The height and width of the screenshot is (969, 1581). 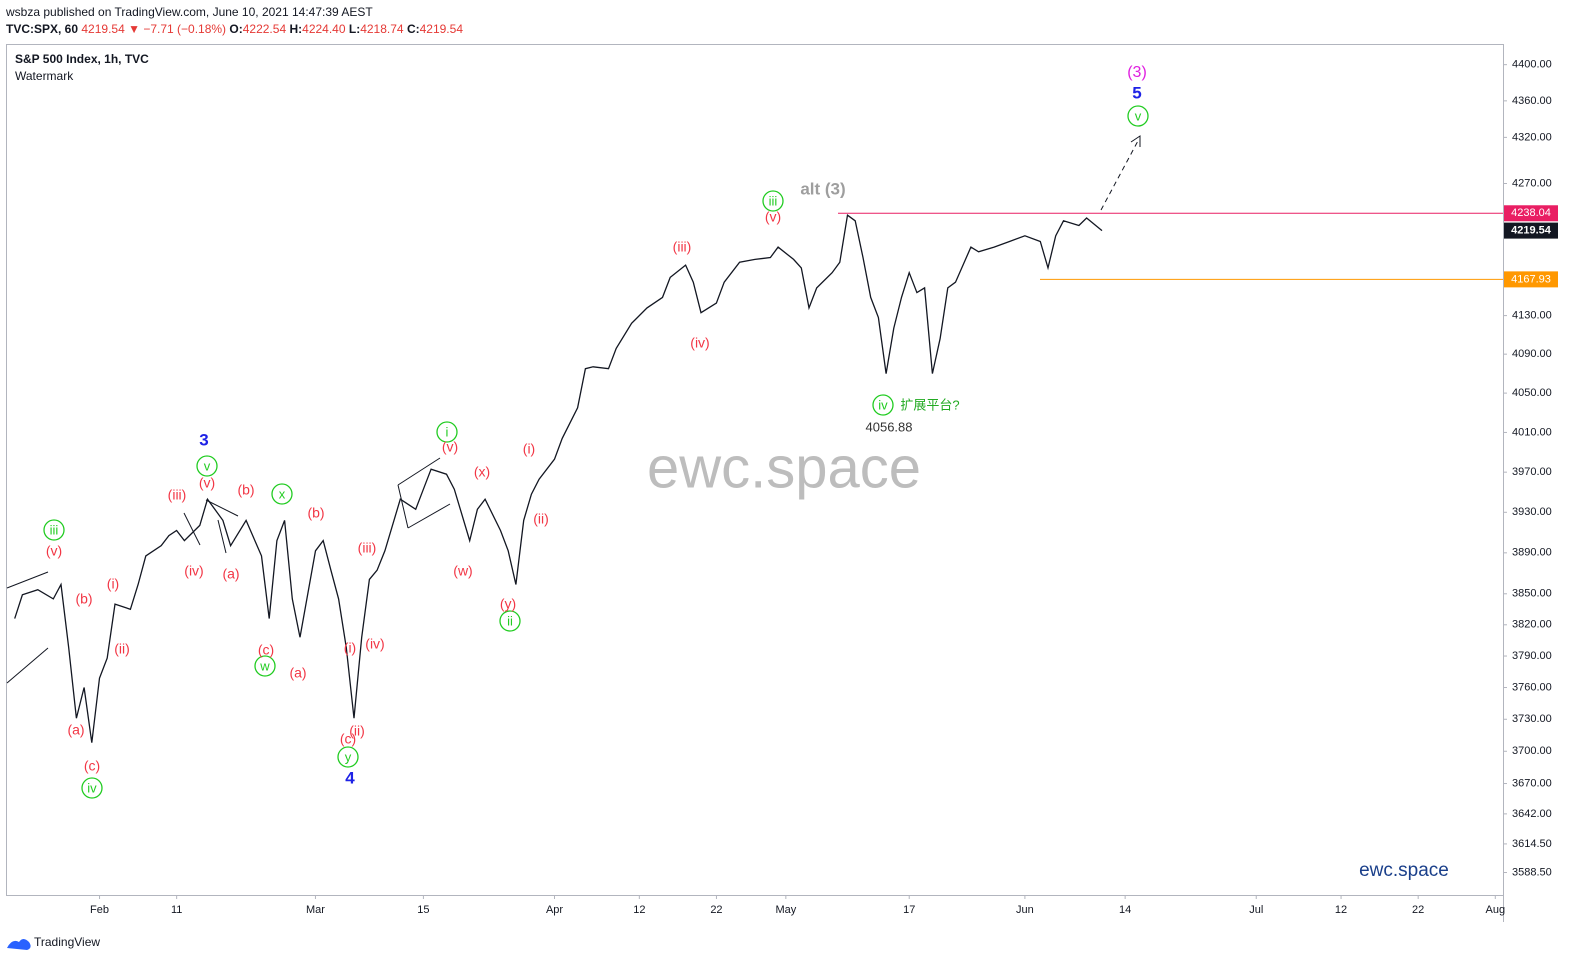 I want to click on ohlc-label: L:, so click(x=354, y=29).